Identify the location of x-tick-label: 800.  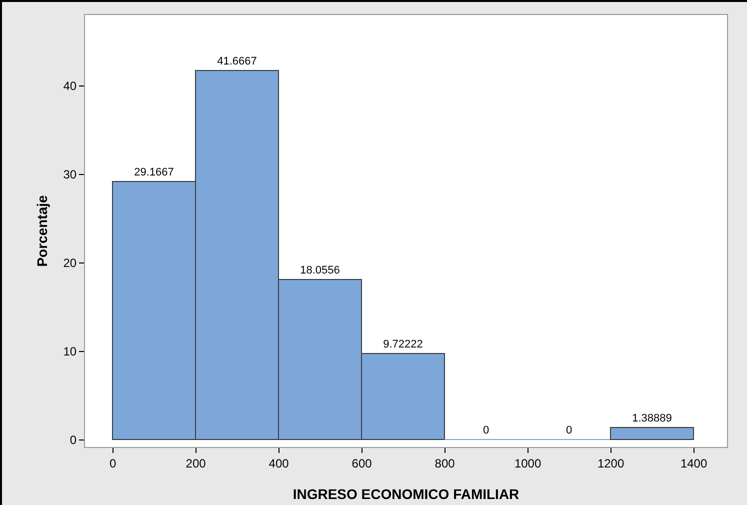
(445, 463).